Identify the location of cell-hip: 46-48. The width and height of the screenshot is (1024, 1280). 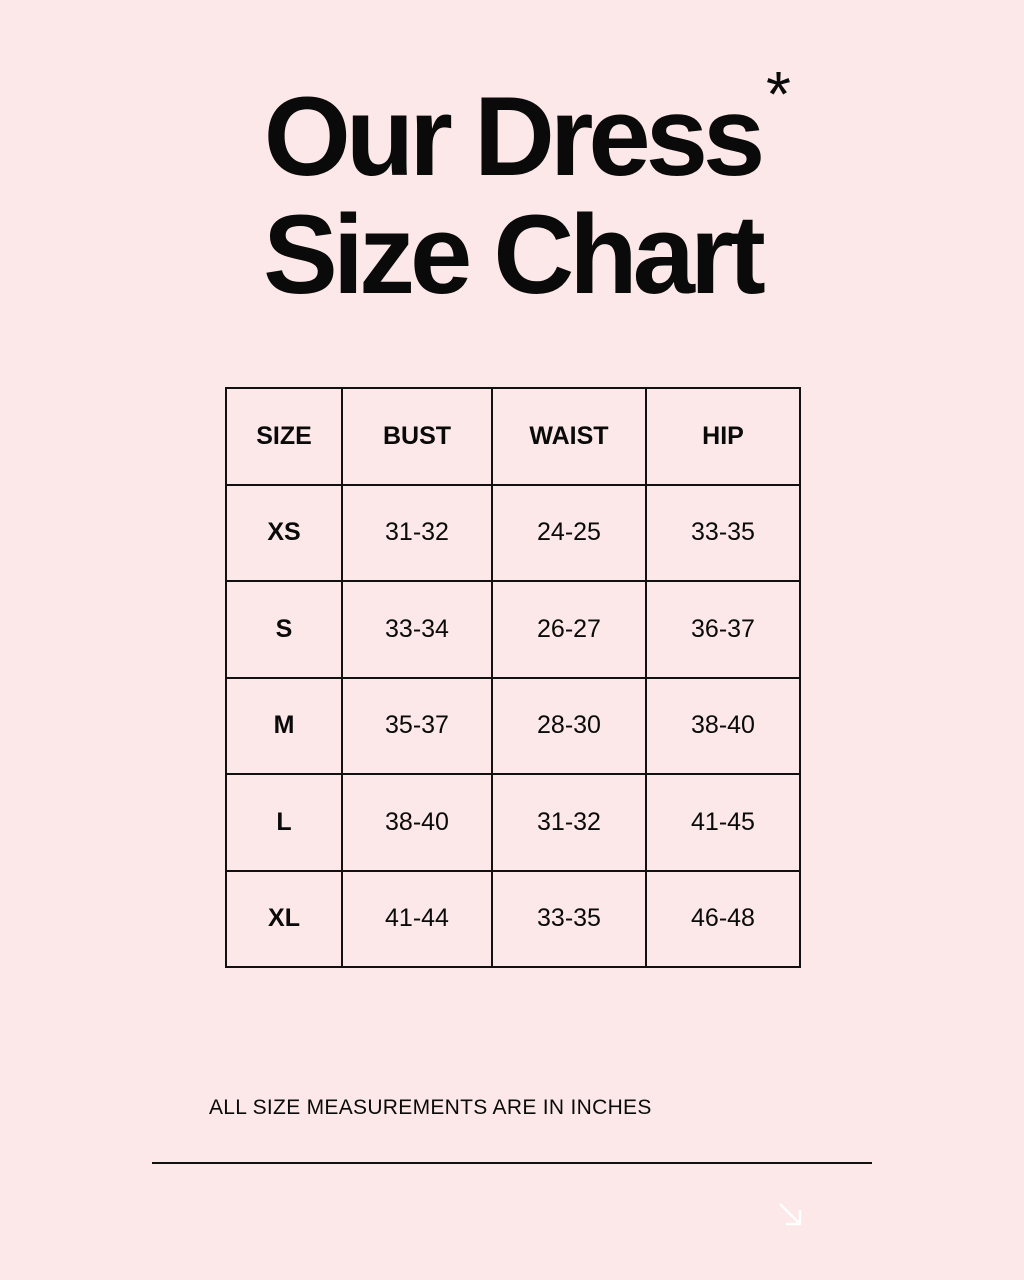
(723, 918).